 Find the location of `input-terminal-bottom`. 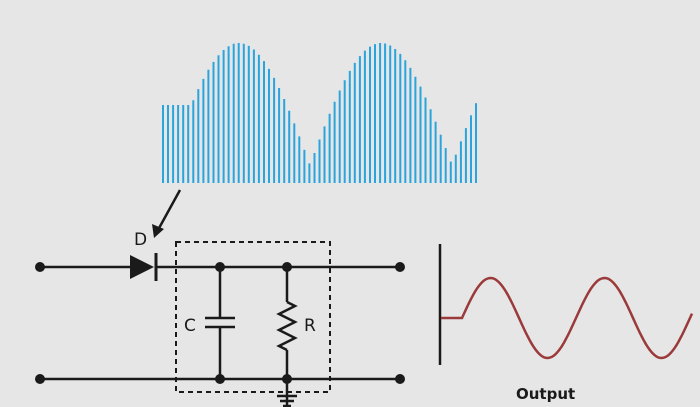

input-terminal-bottom is located at coordinates (40, 379).